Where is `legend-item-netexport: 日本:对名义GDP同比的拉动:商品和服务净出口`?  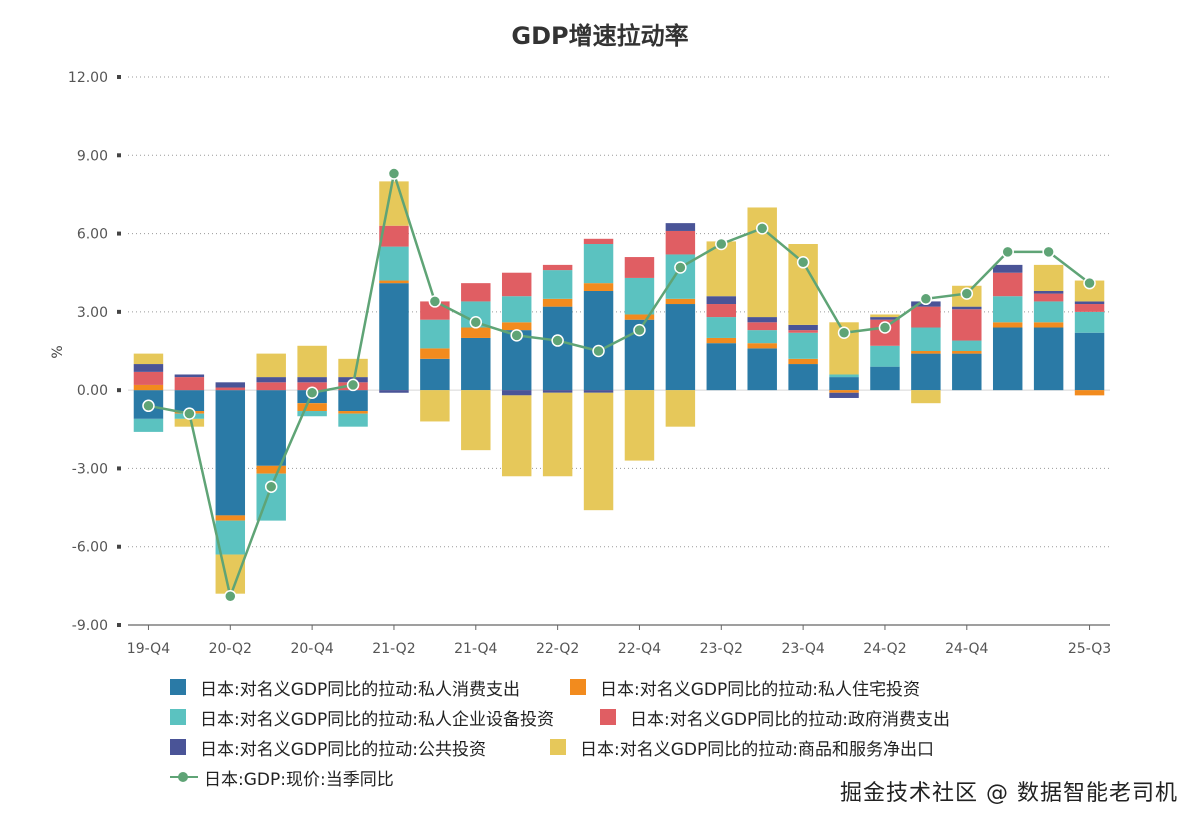 legend-item-netexport: 日本:对名义GDP同比的拉动:商品和服务净出口 is located at coordinates (742, 747).